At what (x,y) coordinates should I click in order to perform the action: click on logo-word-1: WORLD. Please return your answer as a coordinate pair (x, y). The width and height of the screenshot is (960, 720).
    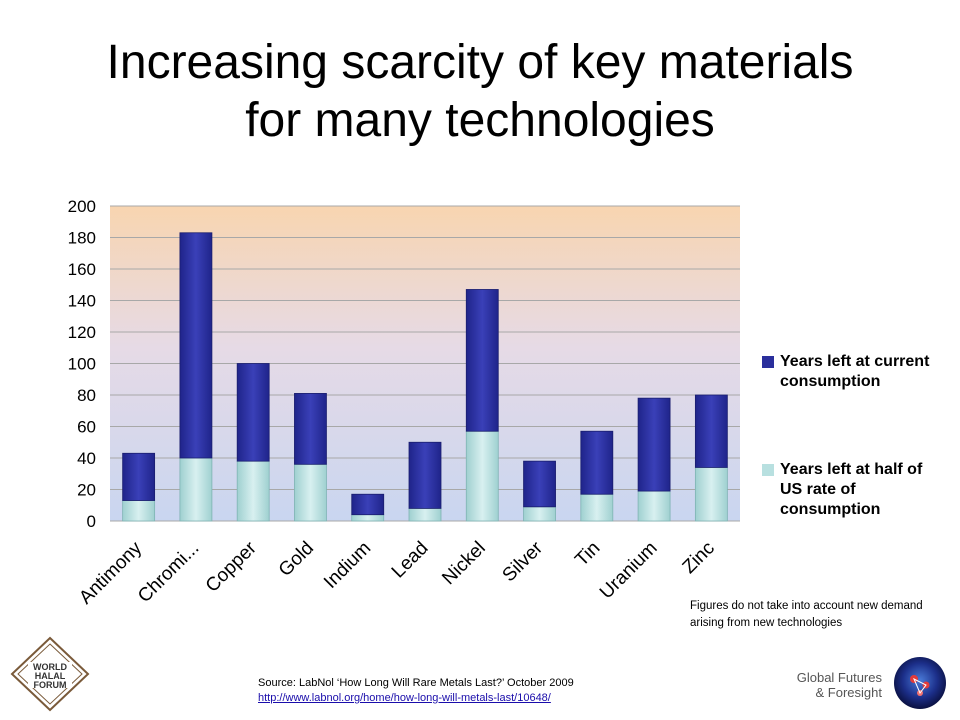
    Looking at the image, I should click on (50, 667).